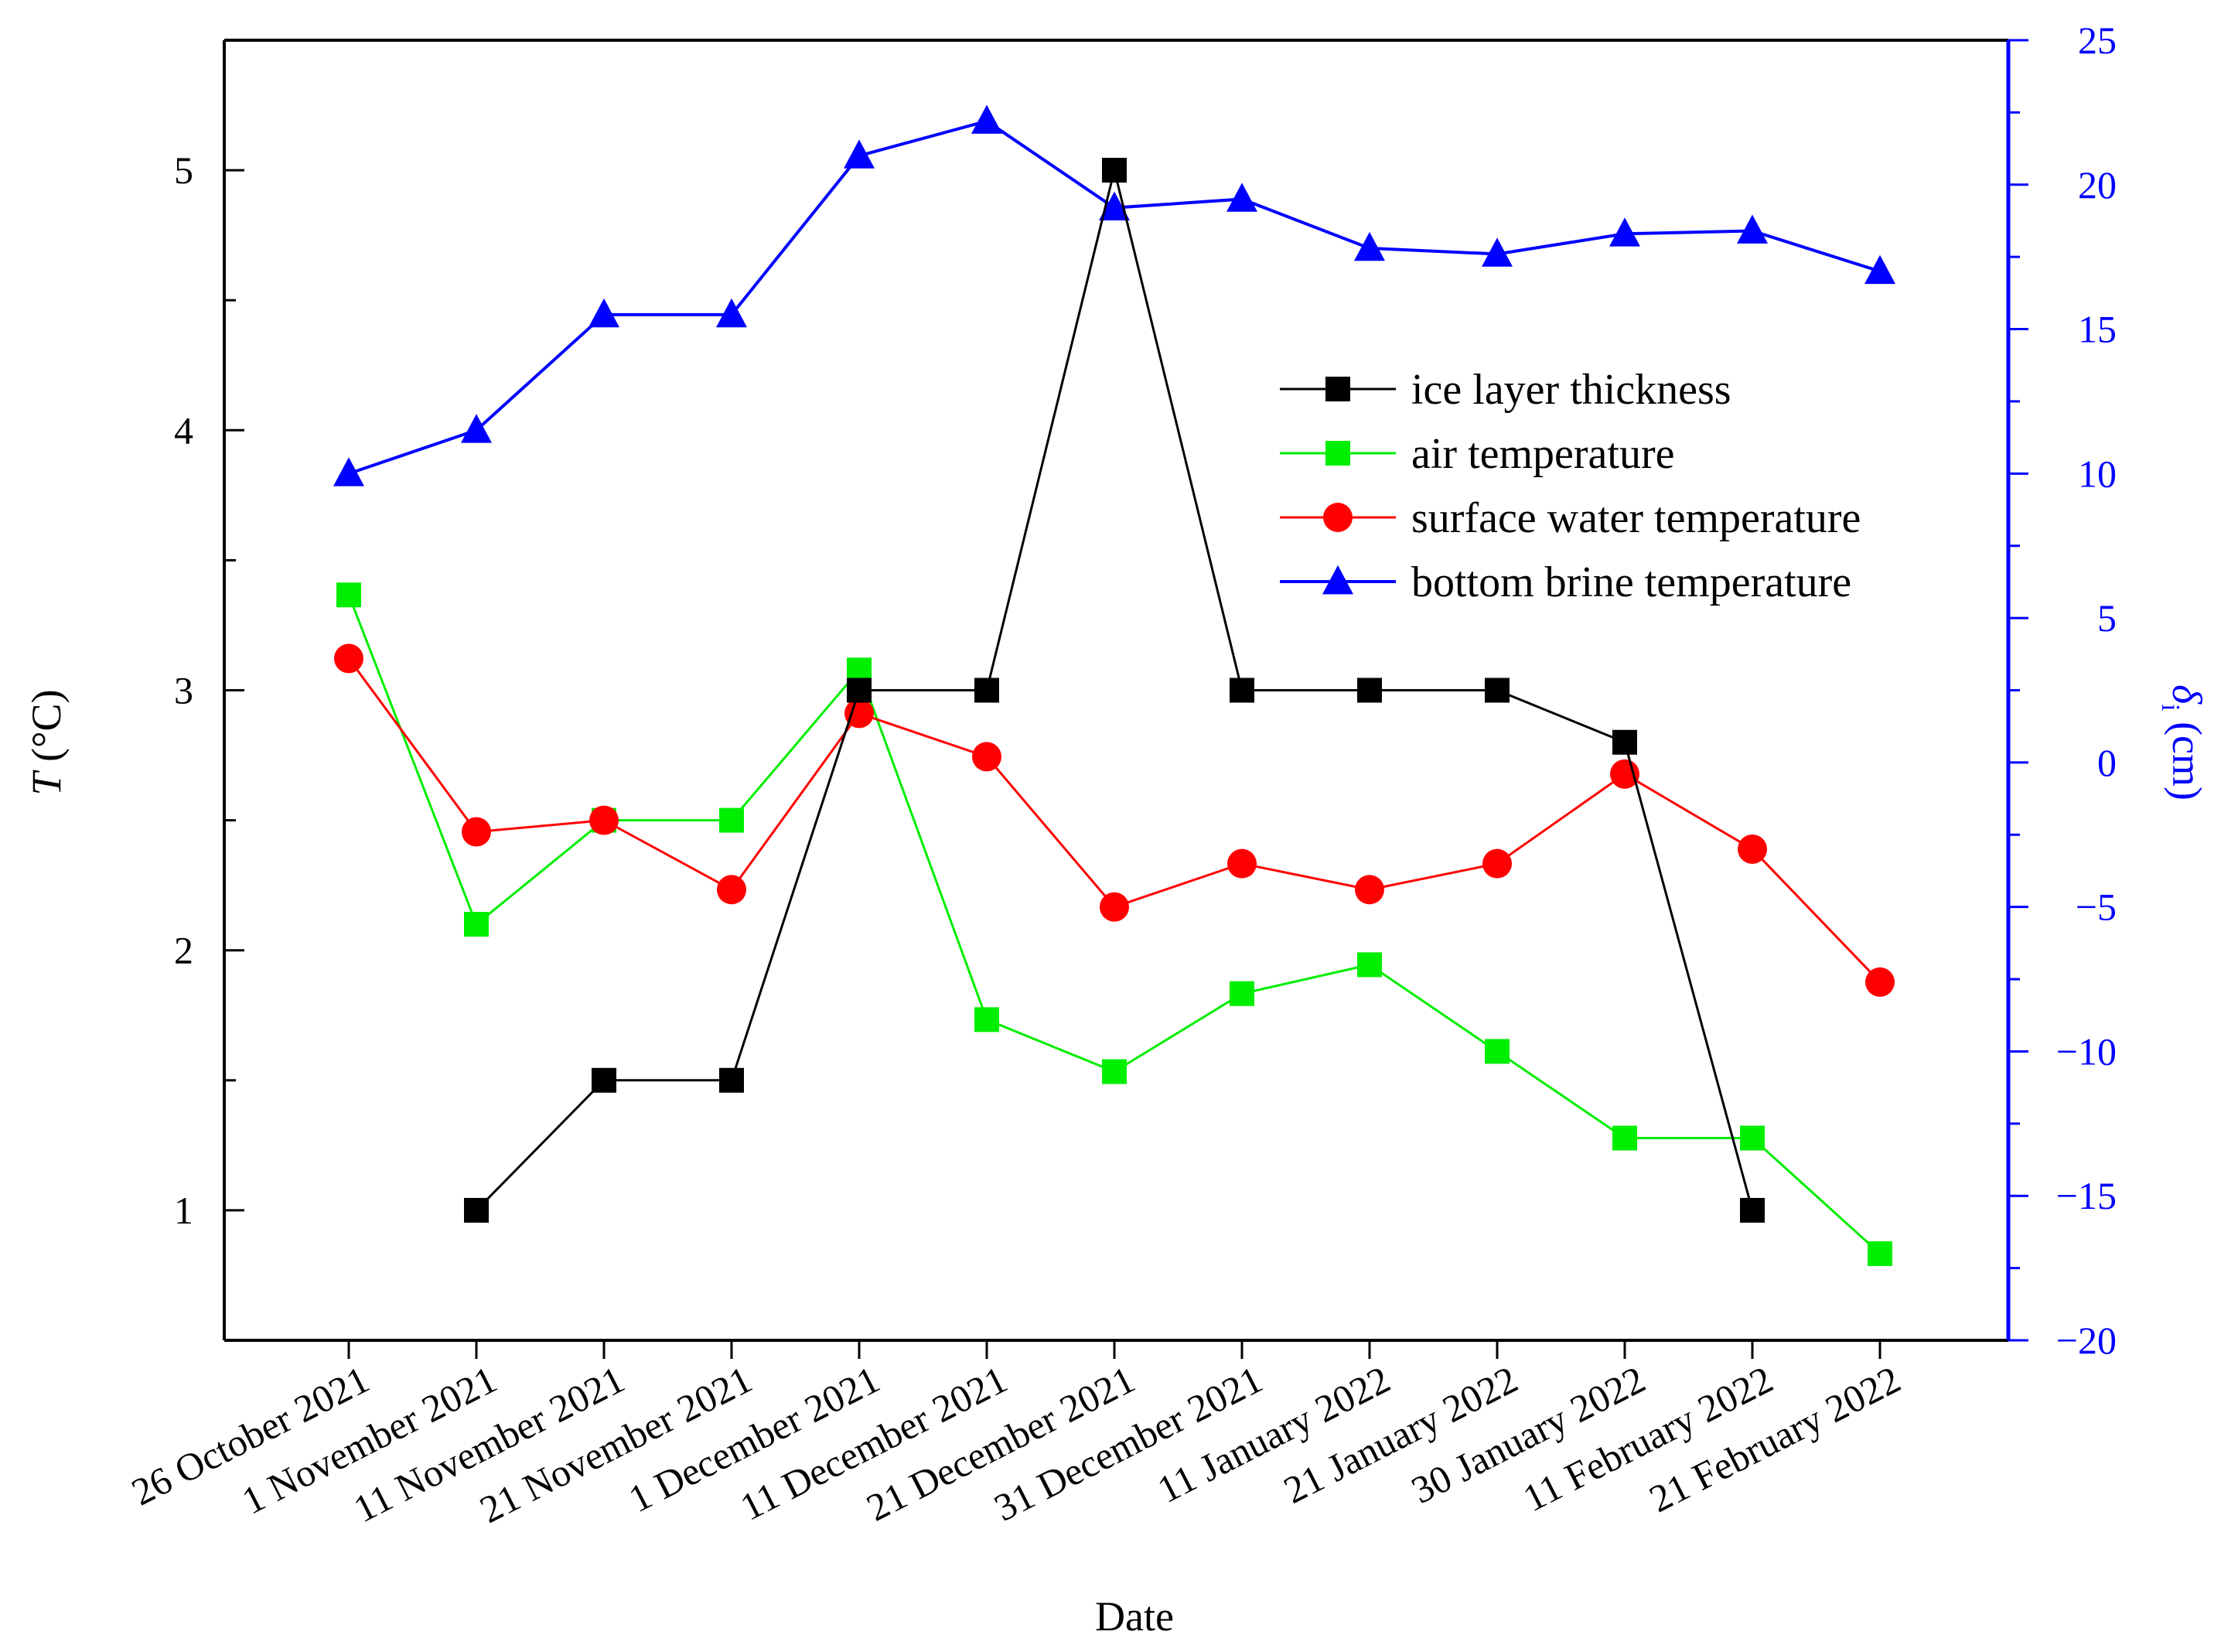 This screenshot has width=2238, height=1652. What do you see at coordinates (46, 783) in the screenshot?
I see `y-axis-left-symbol: T` at bounding box center [46, 783].